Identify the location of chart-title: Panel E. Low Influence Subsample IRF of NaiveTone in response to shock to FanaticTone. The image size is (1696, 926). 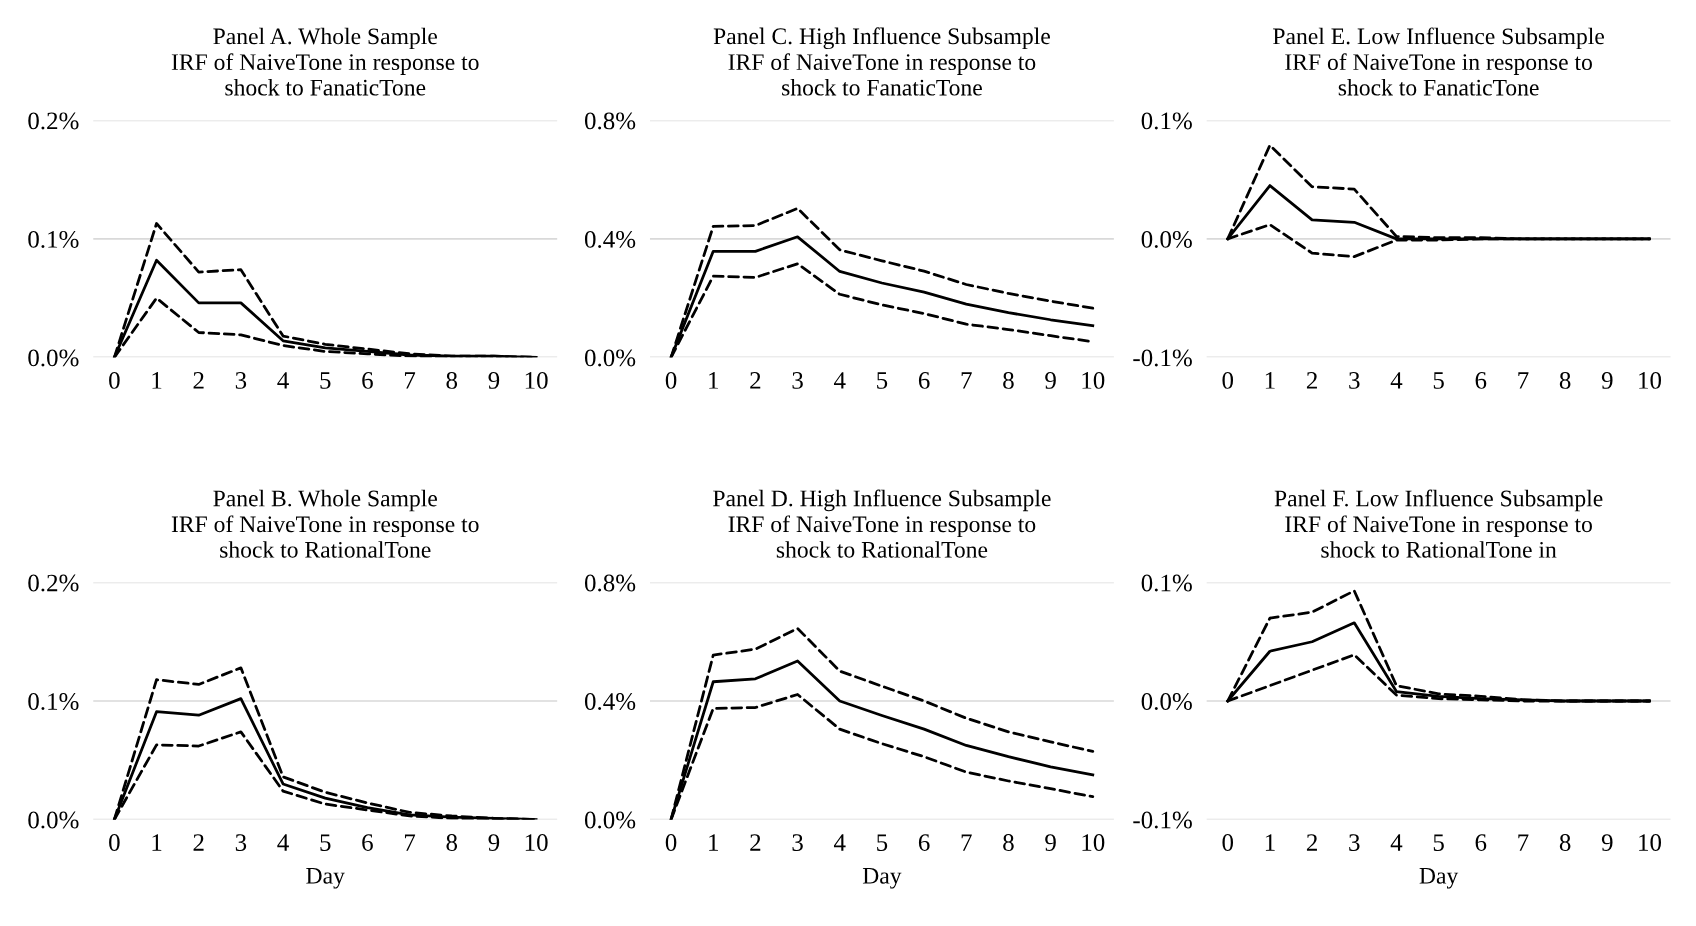
(1439, 61).